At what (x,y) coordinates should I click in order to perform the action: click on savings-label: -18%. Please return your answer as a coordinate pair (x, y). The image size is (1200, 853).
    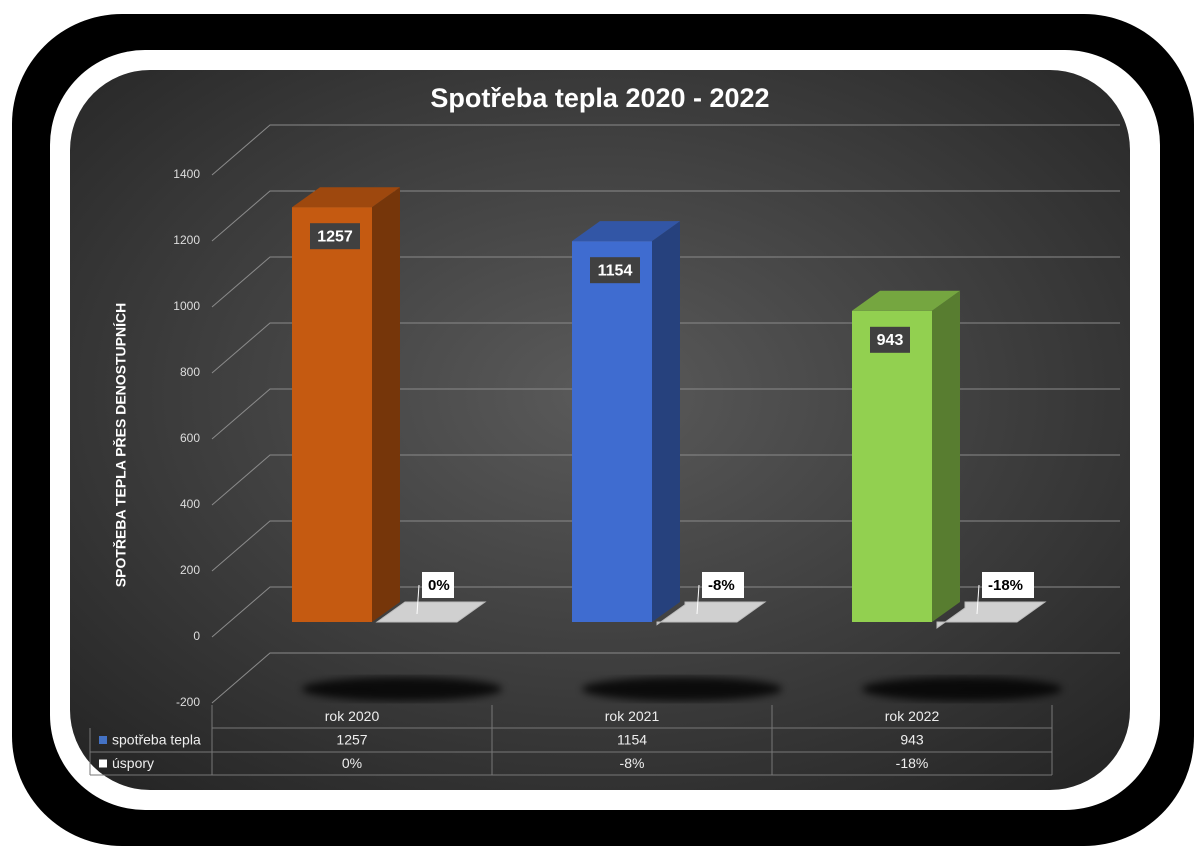
    Looking at the image, I should click on (1005, 585).